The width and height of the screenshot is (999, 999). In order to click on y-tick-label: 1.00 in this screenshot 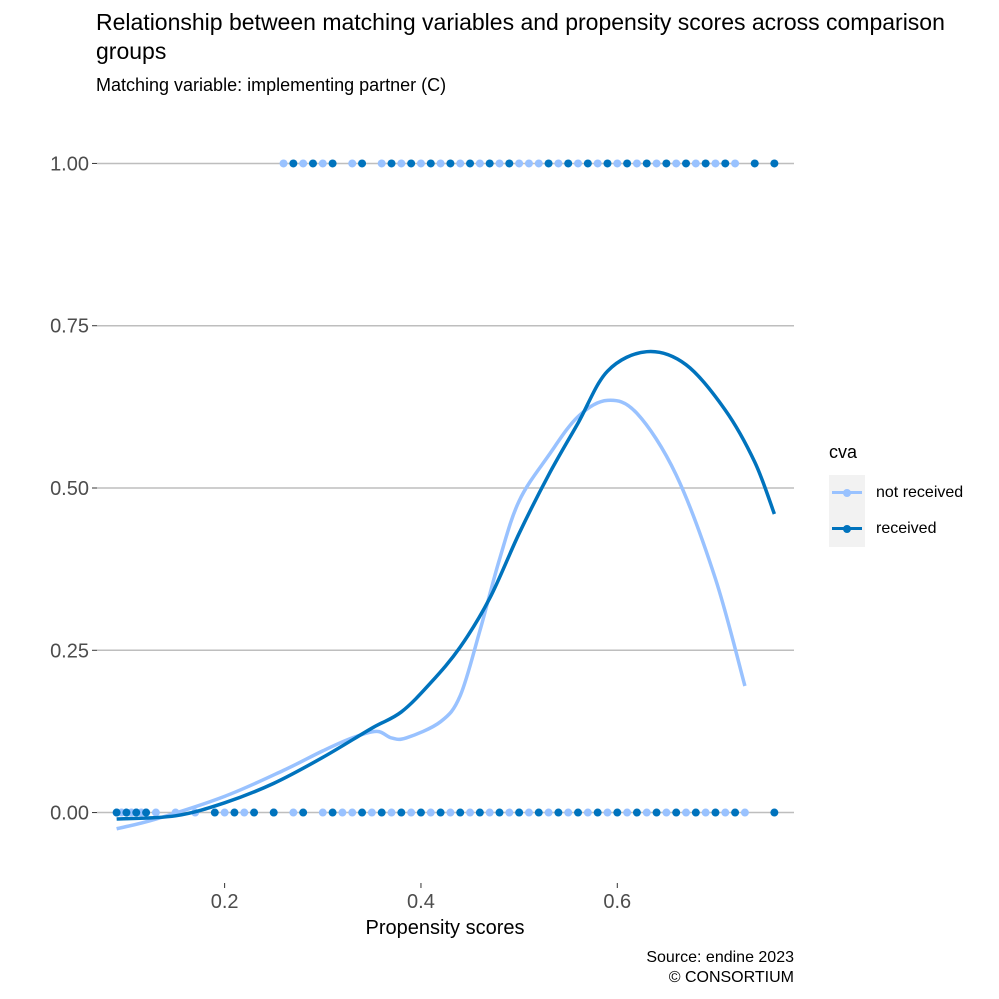, I will do `click(69, 164)`.